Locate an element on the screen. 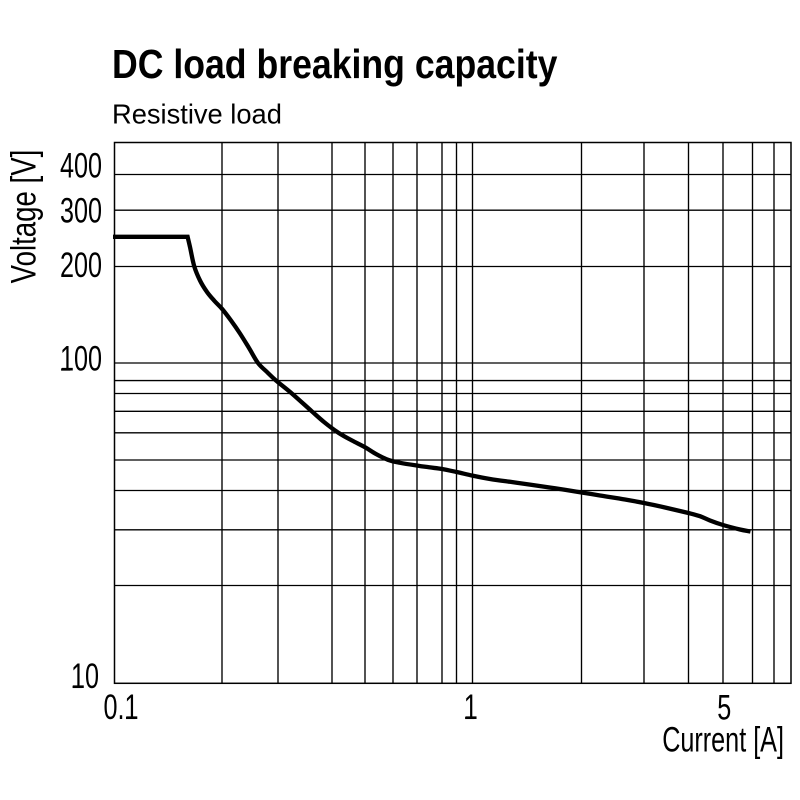 This screenshot has height=800, width=800. svg-text: Resistive load is located at coordinates (197, 113).